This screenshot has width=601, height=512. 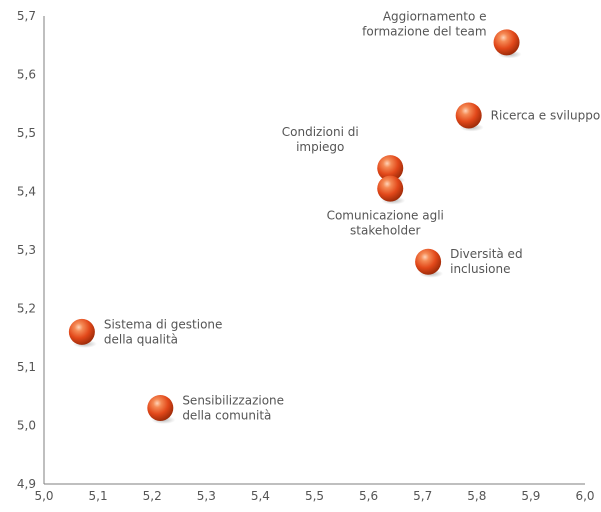 What do you see at coordinates (476, 496) in the screenshot?
I see `x-tick-label: 5,8` at bounding box center [476, 496].